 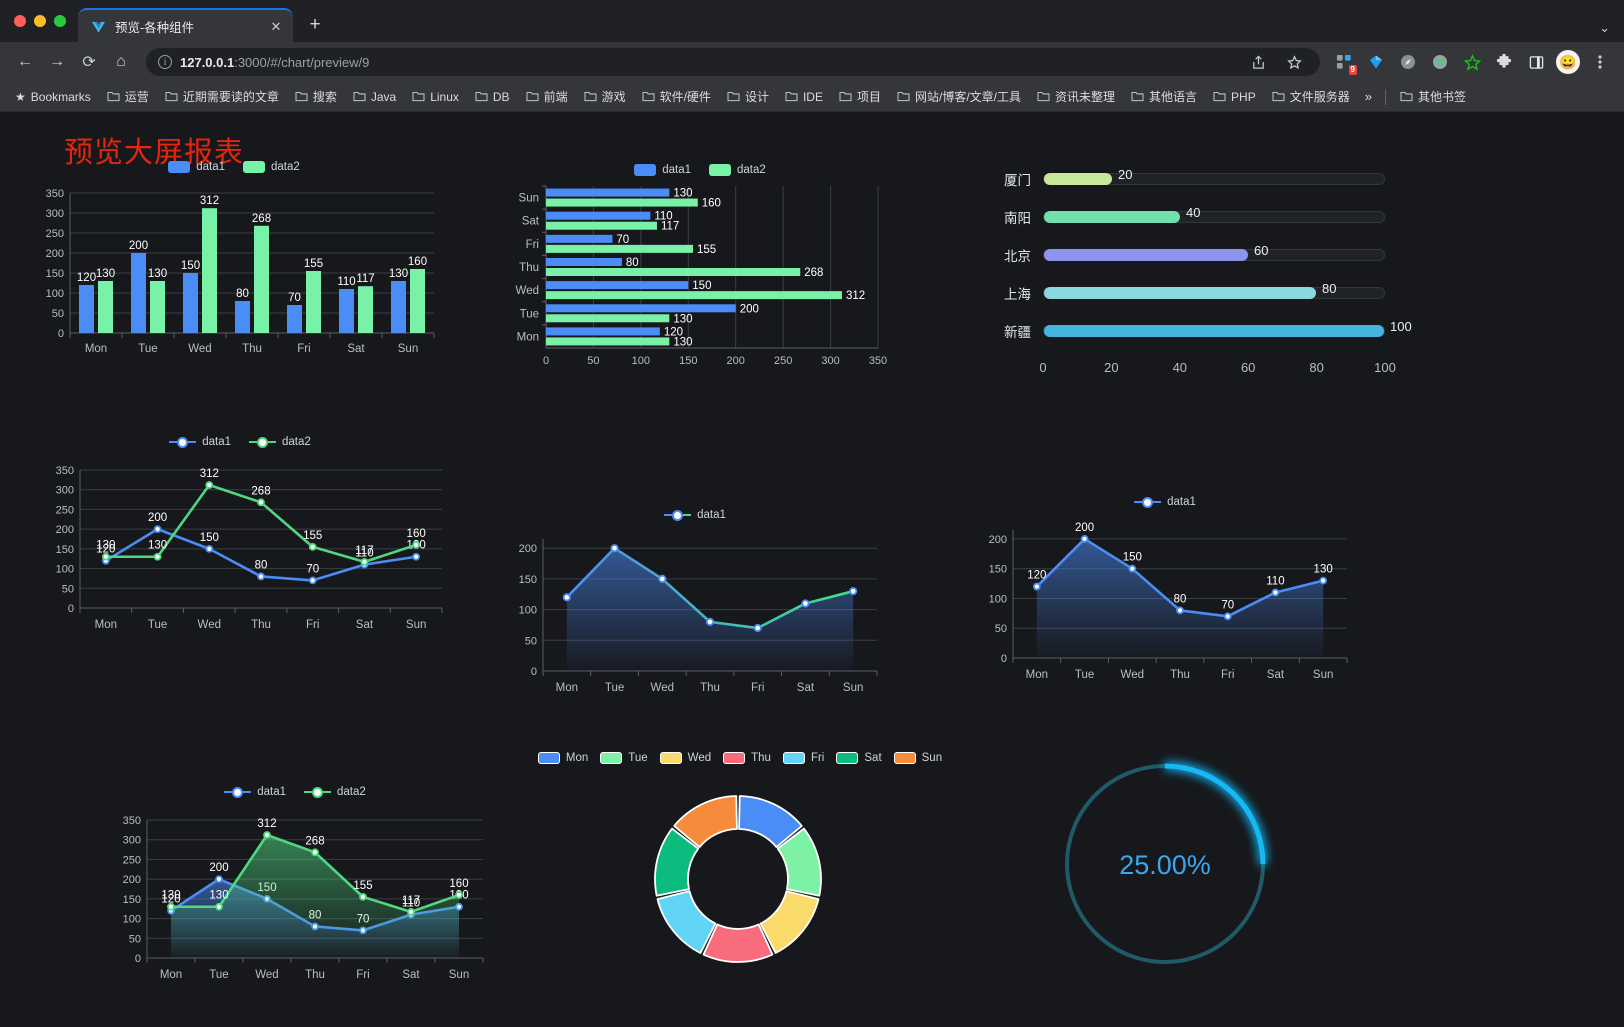 I want to click on other-bookmarks-folder: 其他书签, so click(x=1433, y=96).